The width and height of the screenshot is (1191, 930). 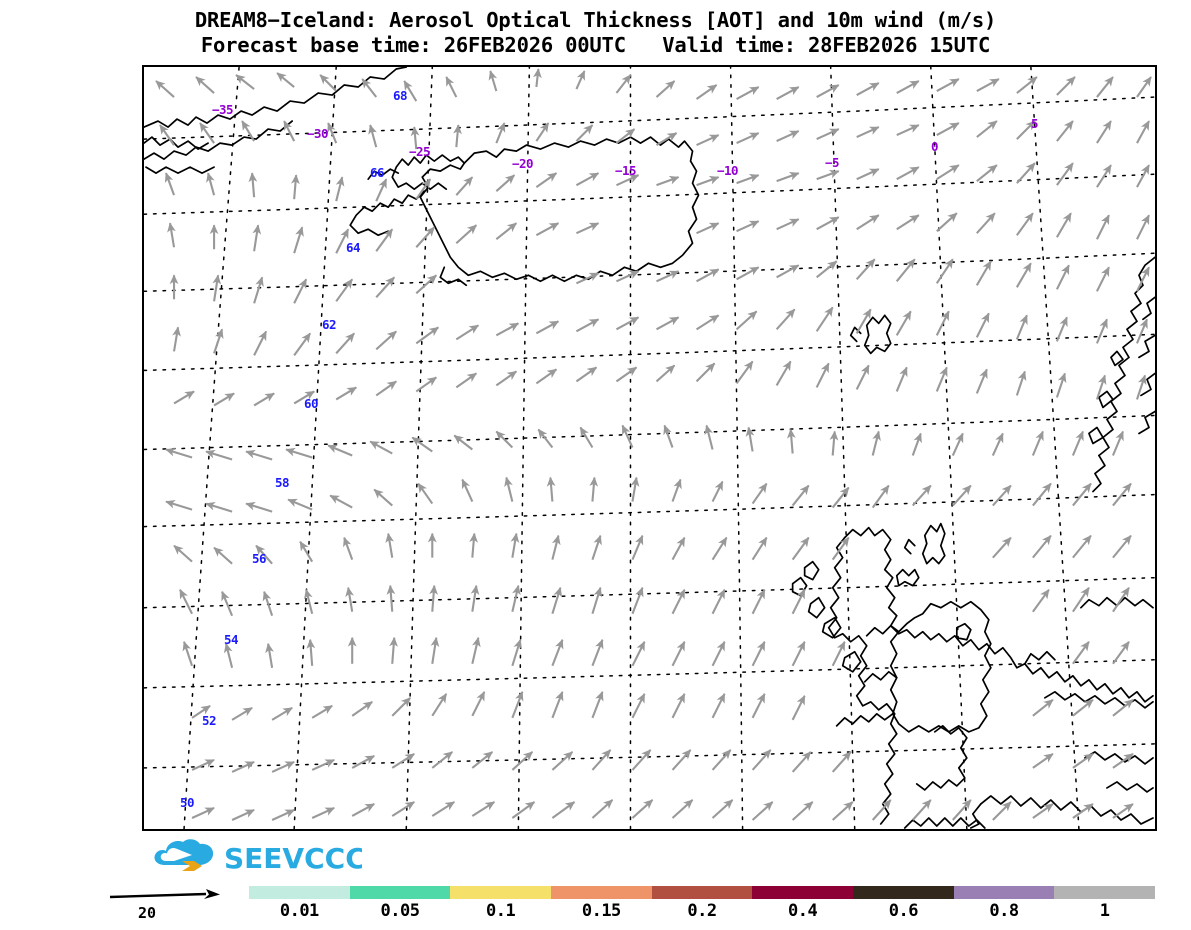 I want to click on aot-colorbar, so click(x=702, y=892).